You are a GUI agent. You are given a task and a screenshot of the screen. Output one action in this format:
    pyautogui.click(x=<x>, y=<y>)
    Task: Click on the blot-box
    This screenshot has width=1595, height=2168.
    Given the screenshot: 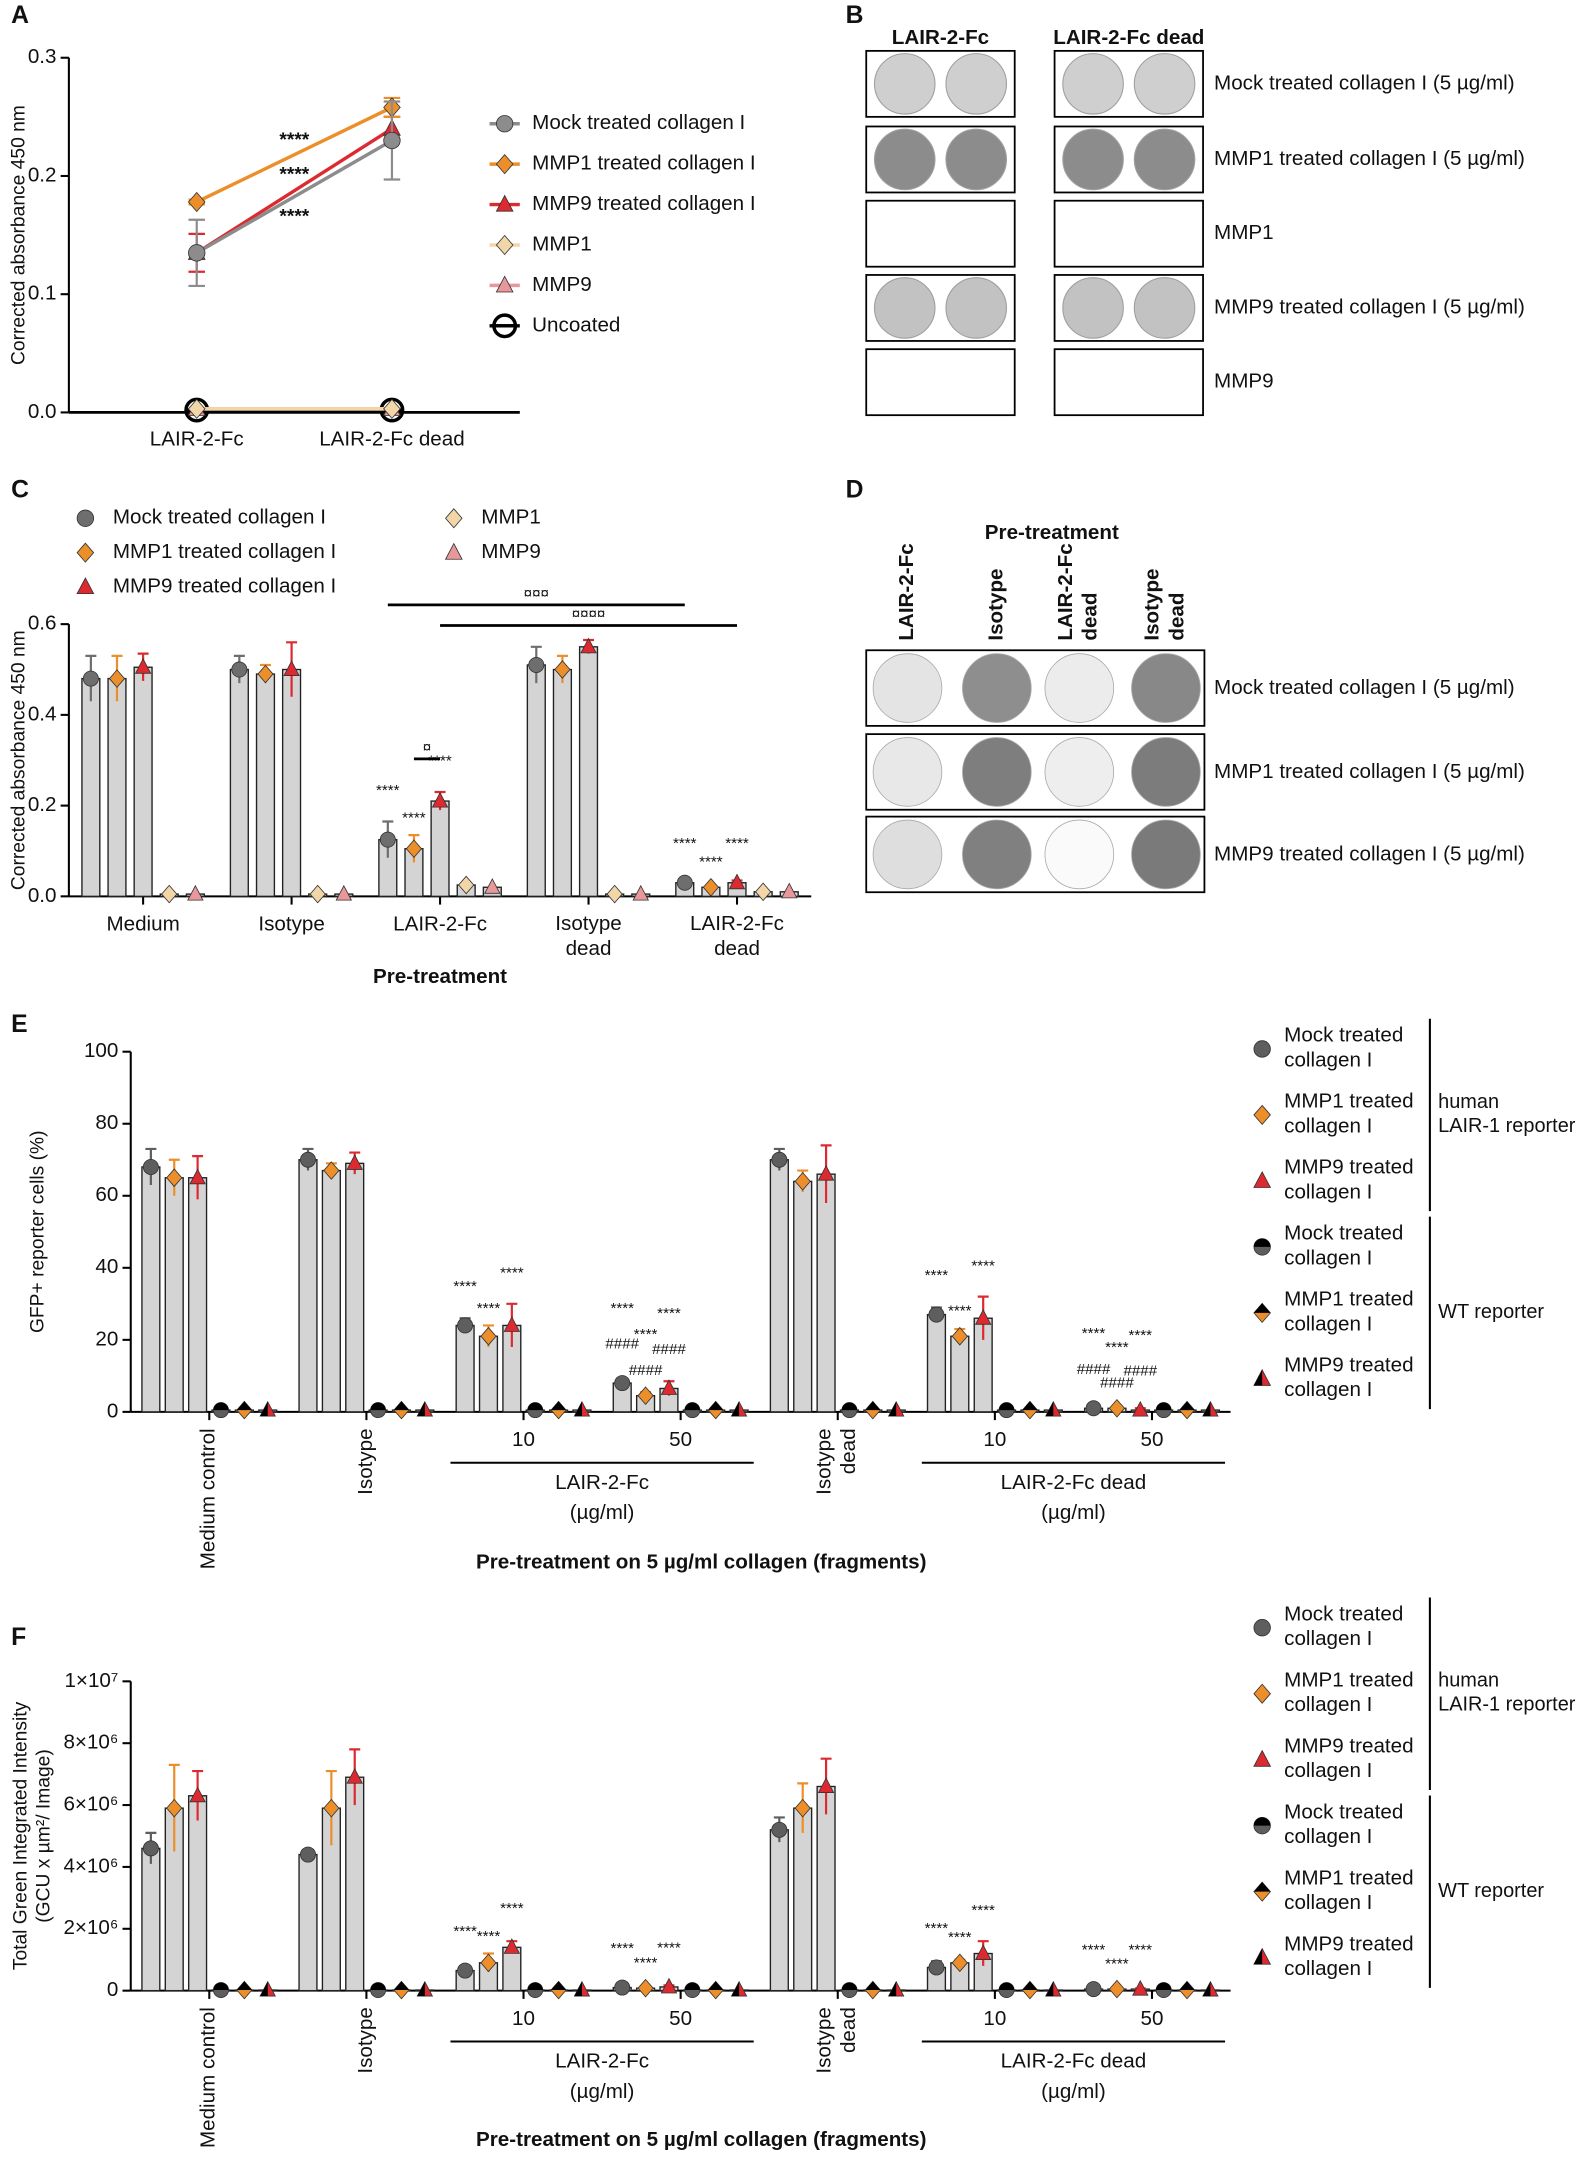 What is the action you would take?
    pyautogui.click(x=940, y=382)
    